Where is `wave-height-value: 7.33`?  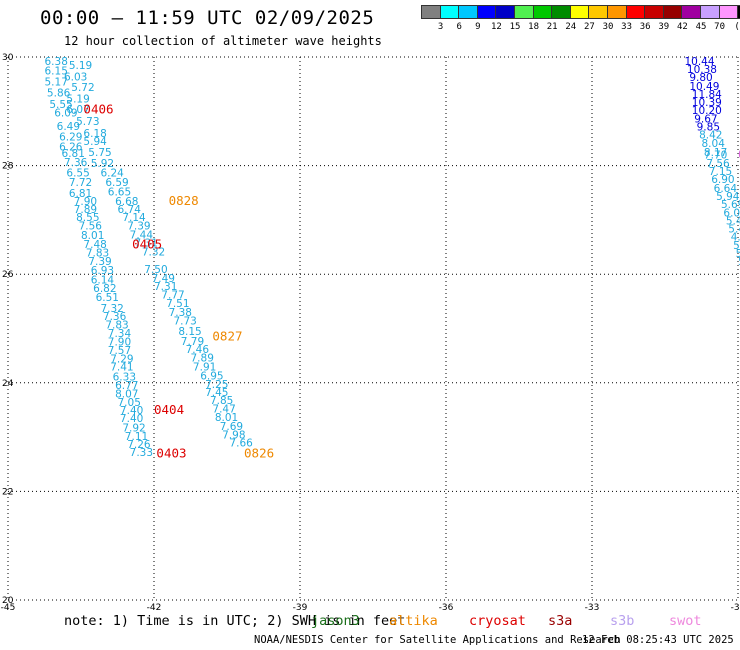
wave-height-value: 7.33 is located at coordinates (141, 453).